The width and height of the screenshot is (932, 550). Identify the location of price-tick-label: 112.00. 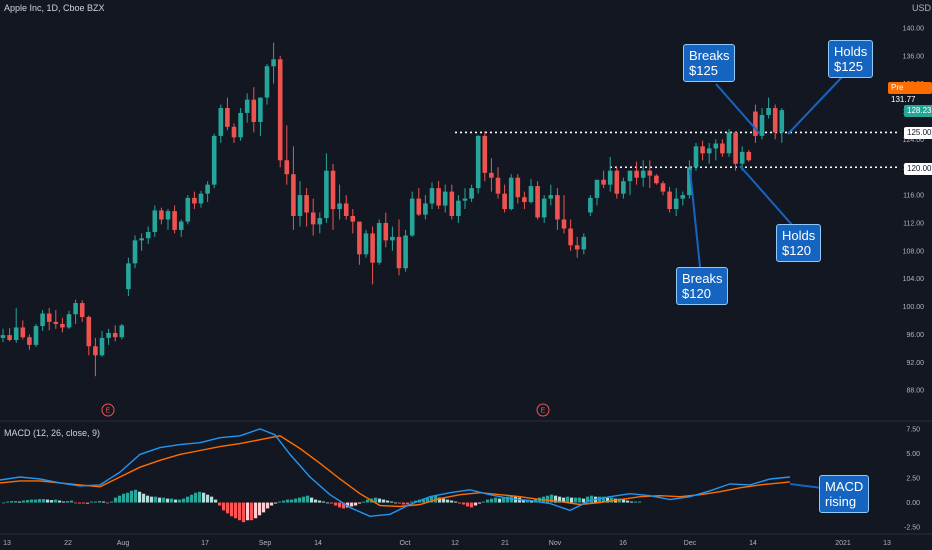
(913, 223).